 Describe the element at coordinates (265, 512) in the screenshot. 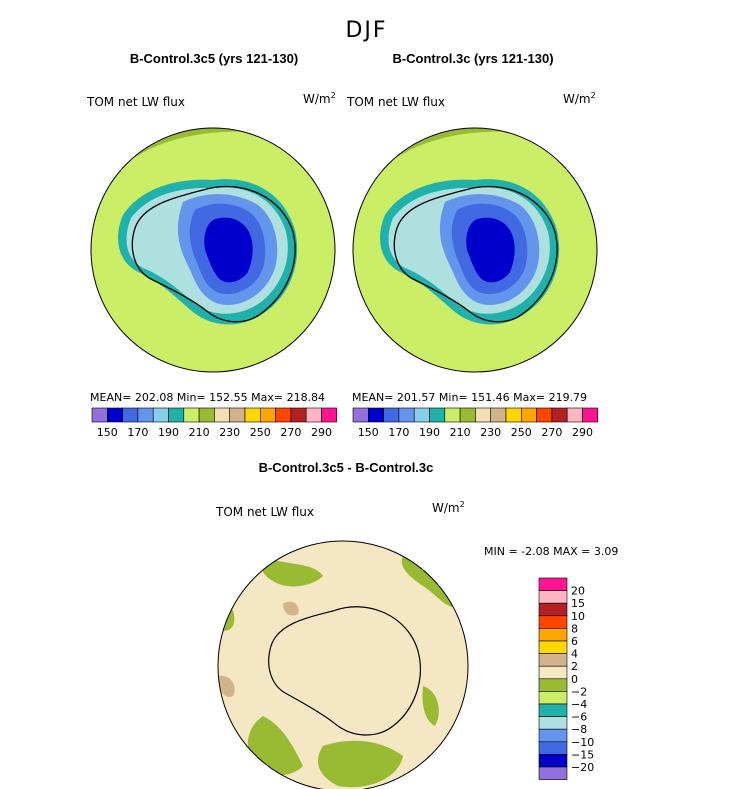

I see `diff-variable-label: TOM net LW flux` at that location.